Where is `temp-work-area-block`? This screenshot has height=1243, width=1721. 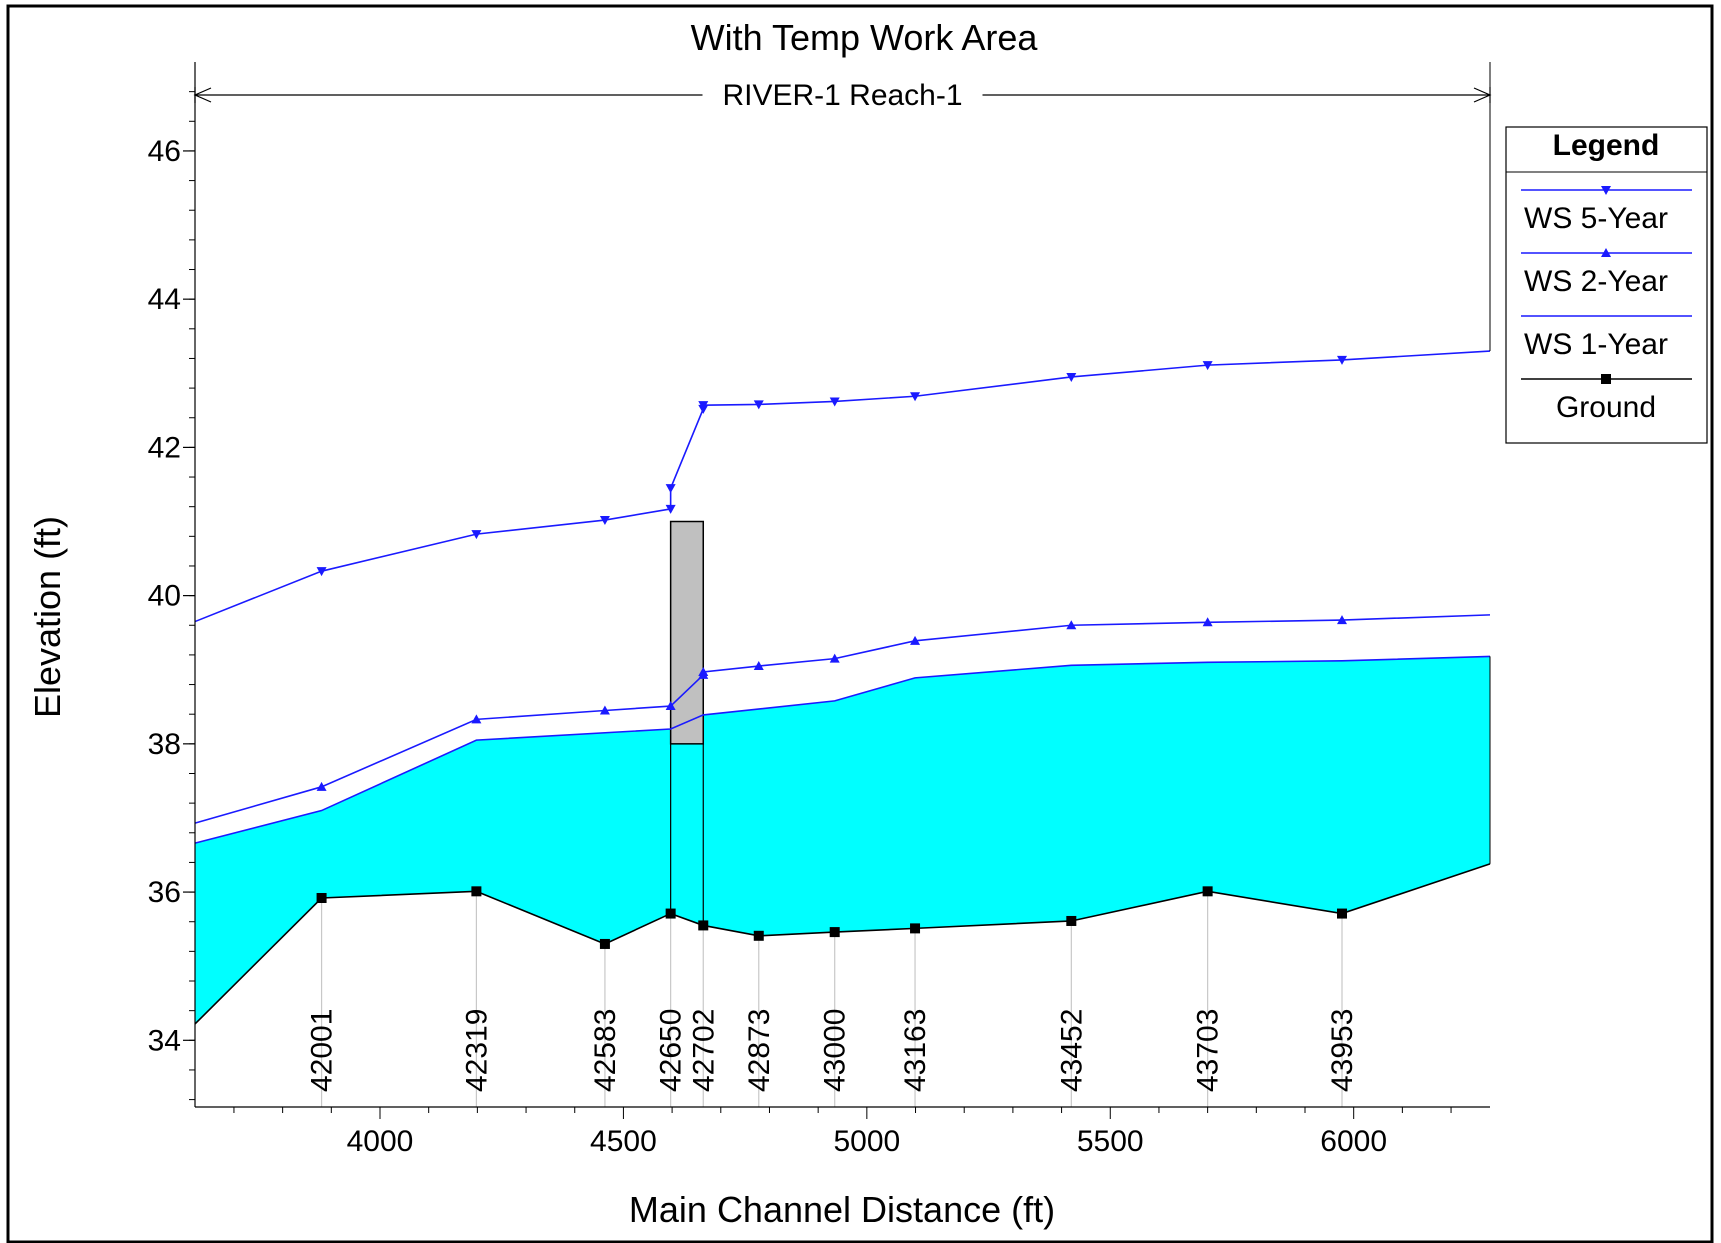 temp-work-area-block is located at coordinates (687, 632).